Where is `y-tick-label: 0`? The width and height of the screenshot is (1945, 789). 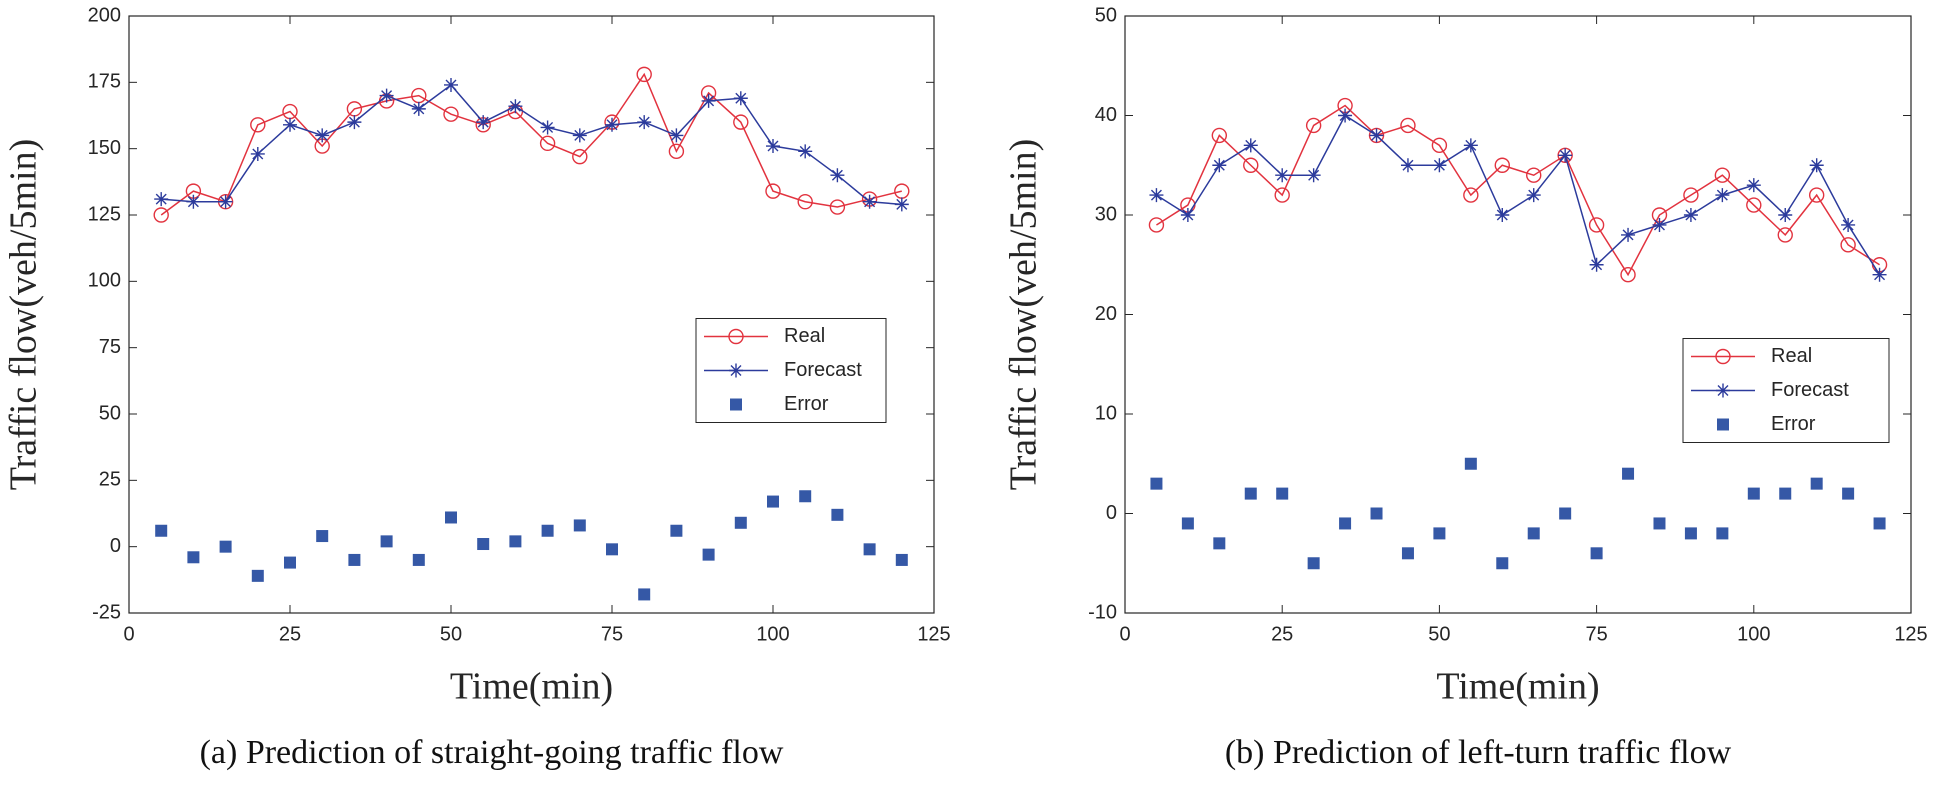
y-tick-label: 0 is located at coordinates (1111, 513).